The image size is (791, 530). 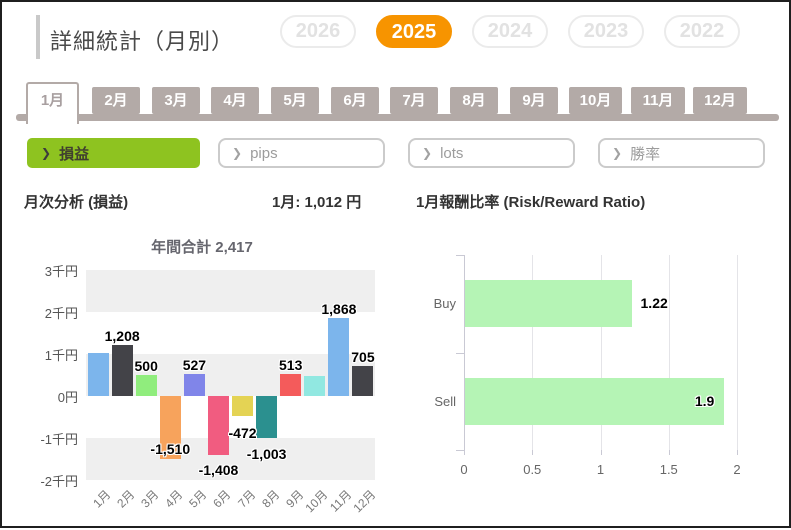 I want to click on metric-button-lots: ❯ lots, so click(x=491, y=153).